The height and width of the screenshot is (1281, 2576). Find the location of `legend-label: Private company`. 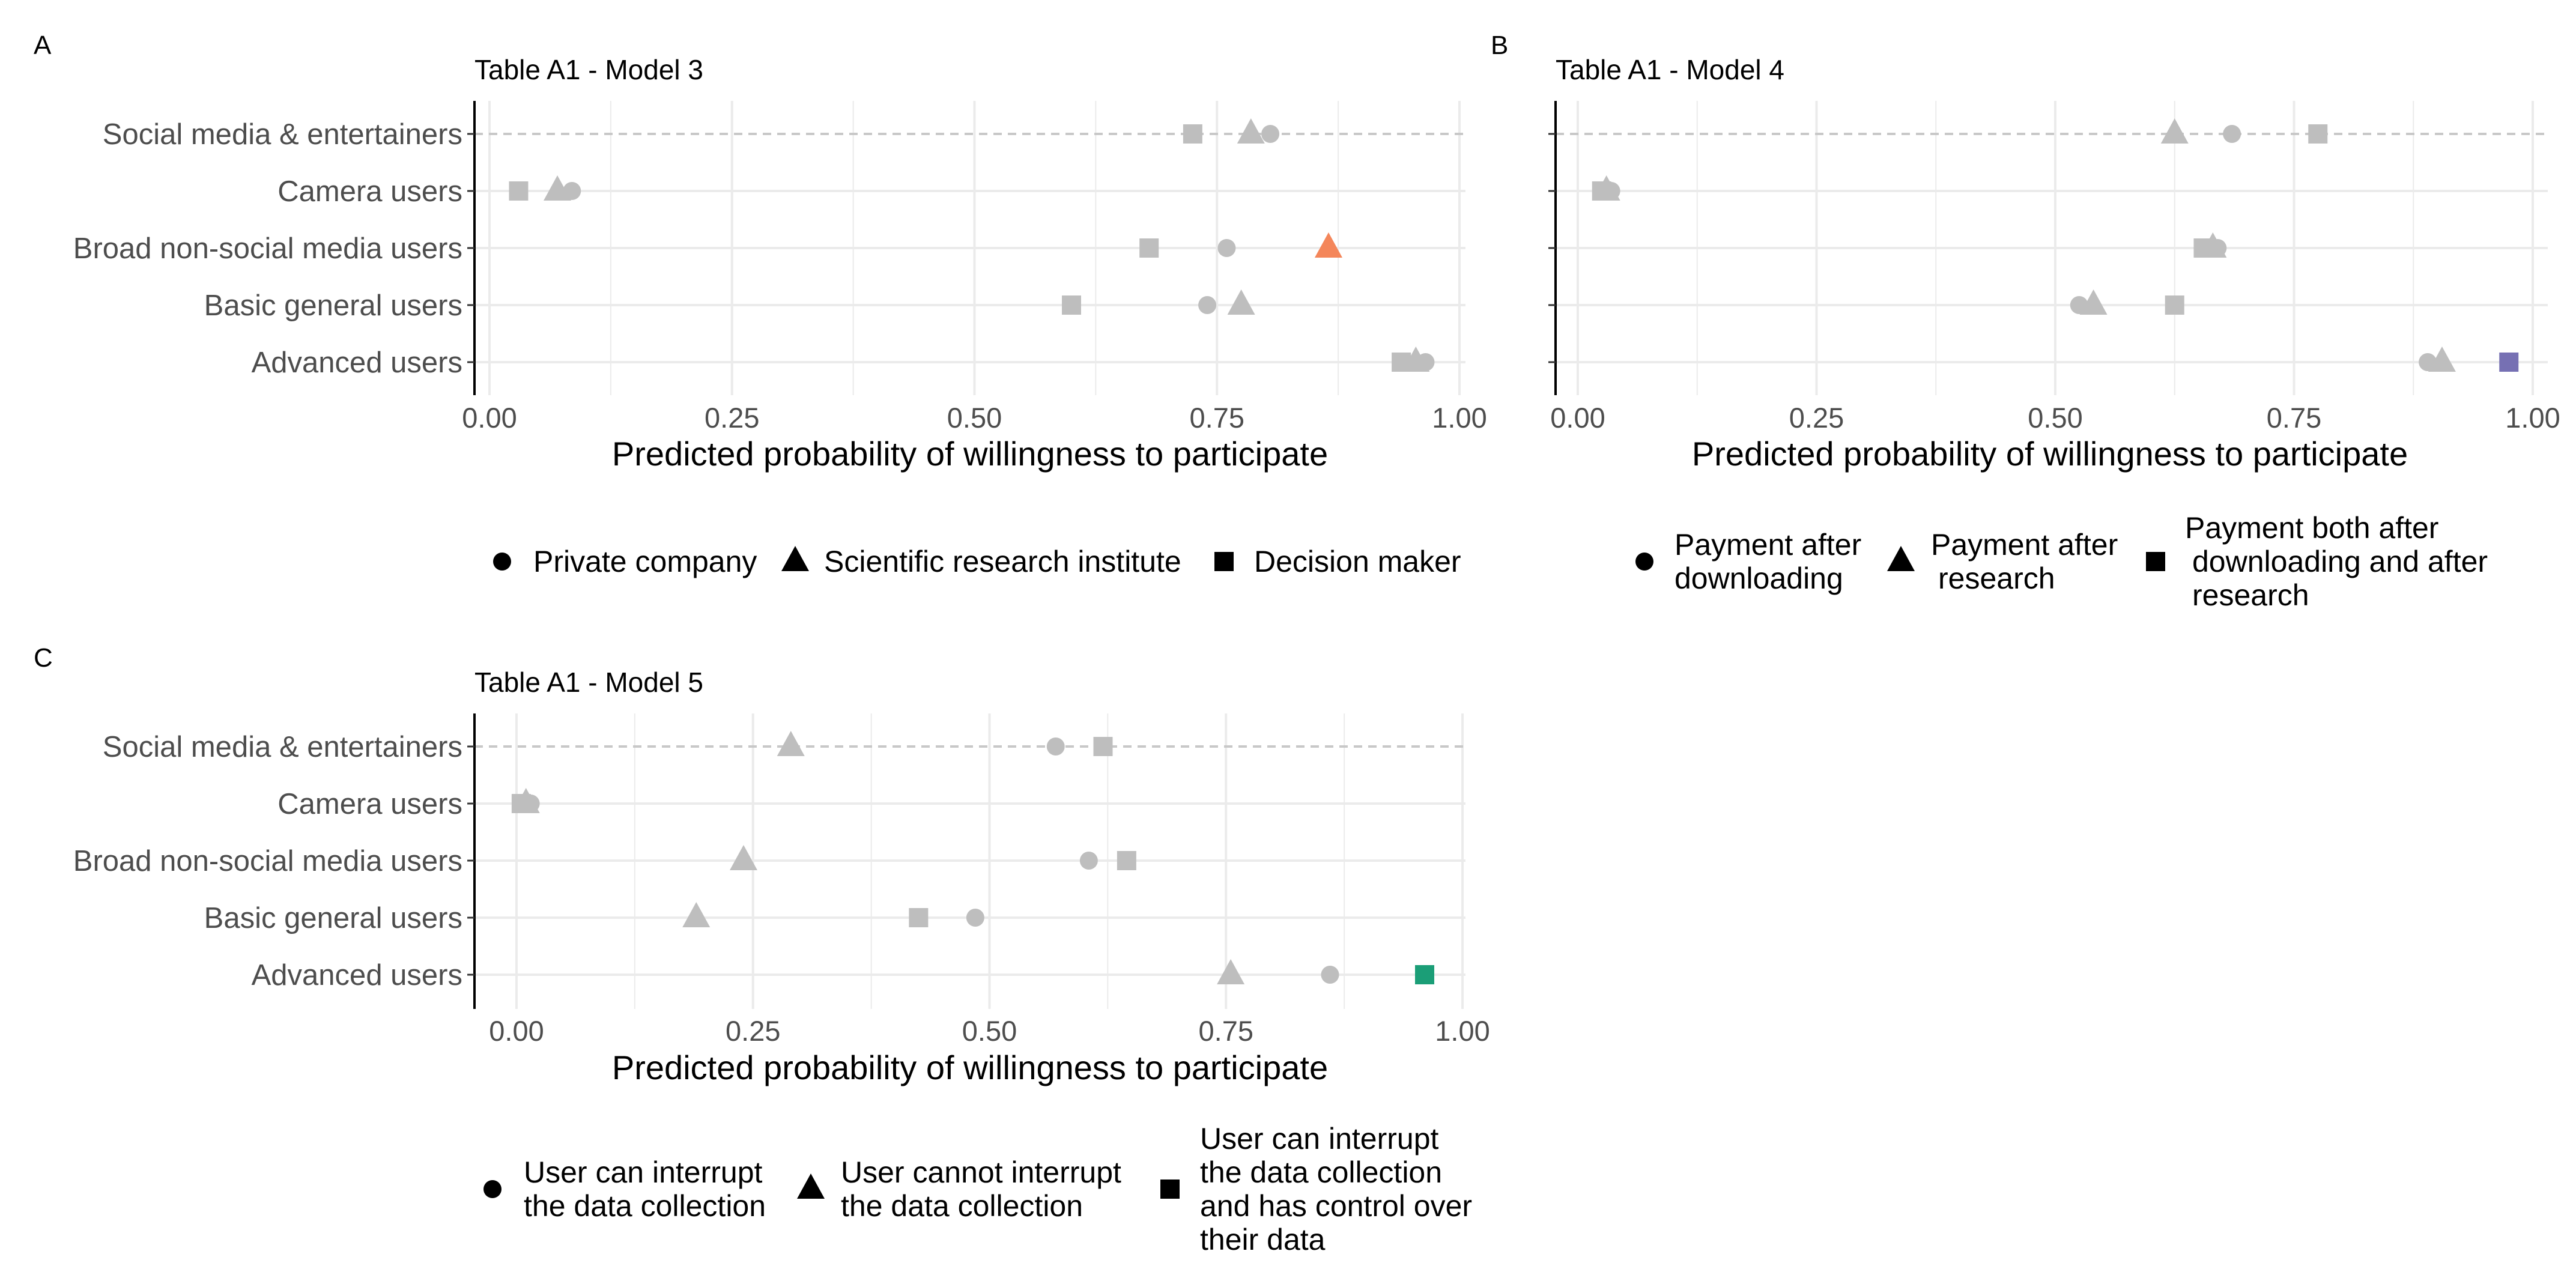

legend-label: Private company is located at coordinates (645, 561).